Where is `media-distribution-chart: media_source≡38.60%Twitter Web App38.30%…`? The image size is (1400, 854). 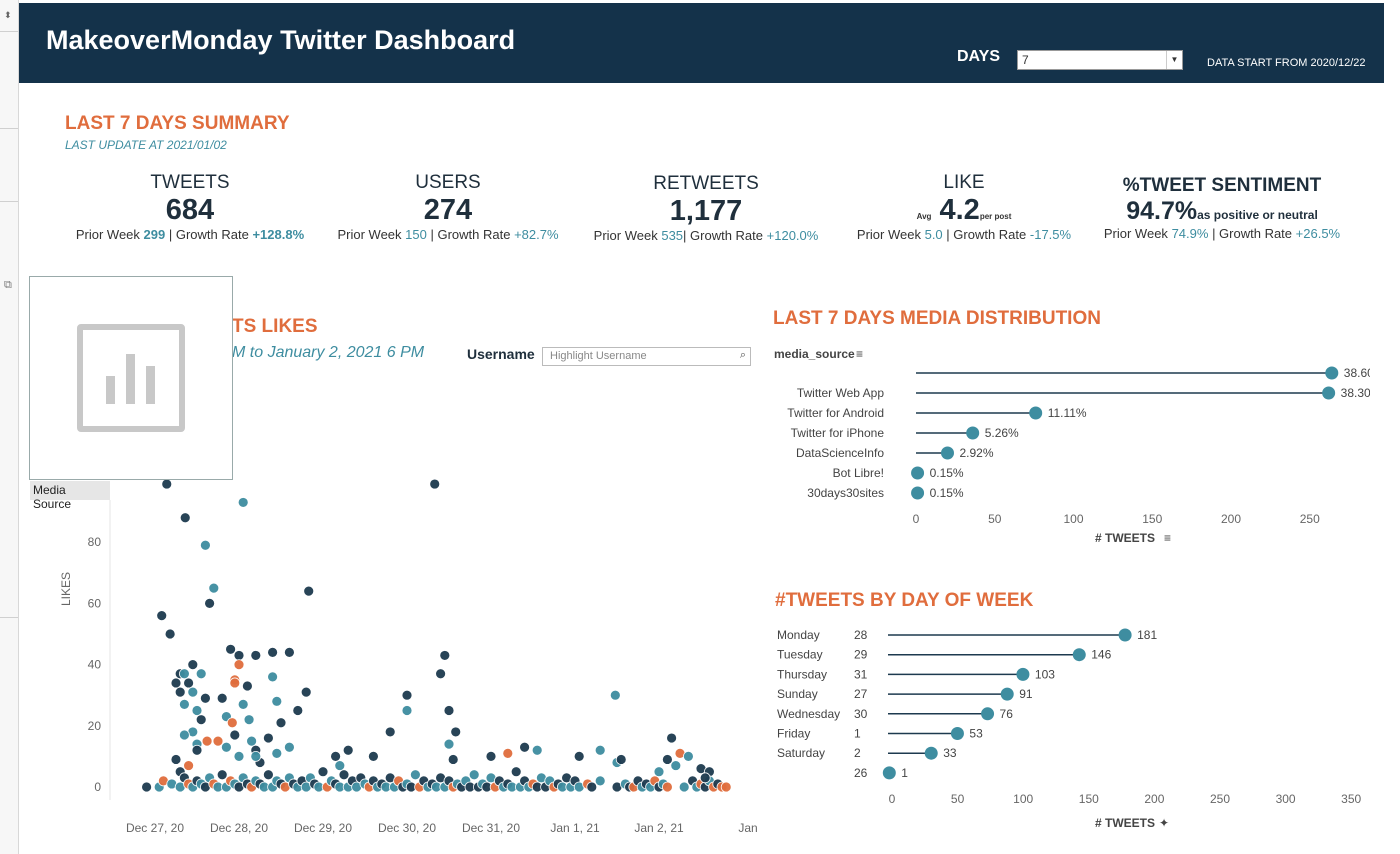 media-distribution-chart: media_source≡38.60%Twitter Web App38.30%… is located at coordinates (1070, 465).